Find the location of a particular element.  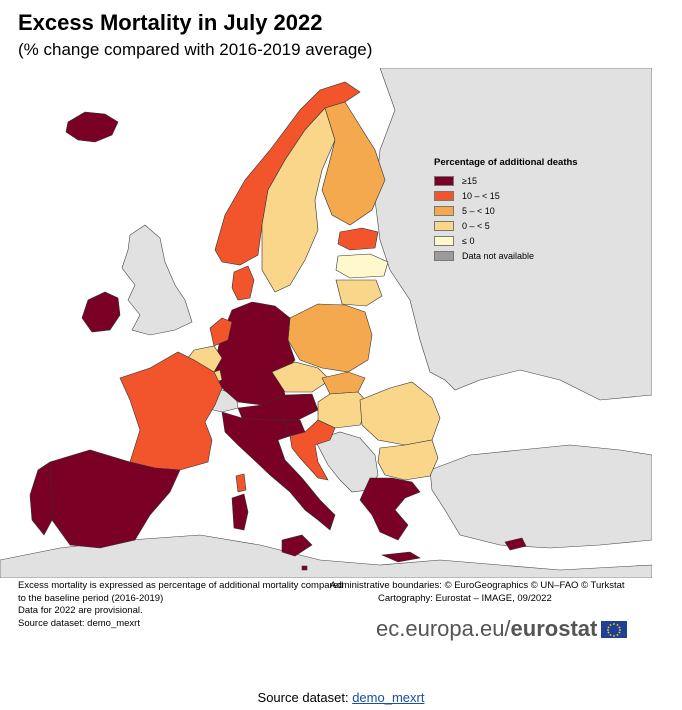

legend-item: 5 – < 10 is located at coordinates (506, 210).